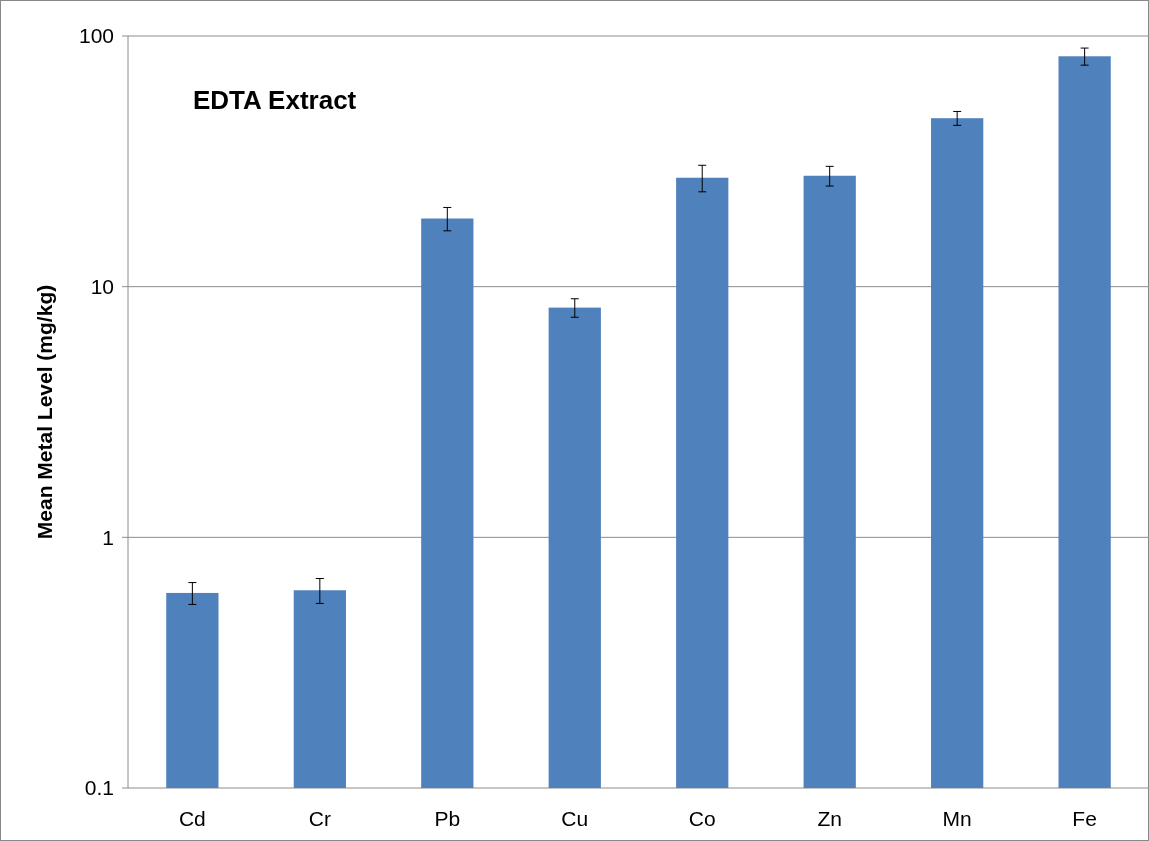 Image resolution: width=1149 pixels, height=841 pixels. I want to click on y-tick-label: 1, so click(108, 537).